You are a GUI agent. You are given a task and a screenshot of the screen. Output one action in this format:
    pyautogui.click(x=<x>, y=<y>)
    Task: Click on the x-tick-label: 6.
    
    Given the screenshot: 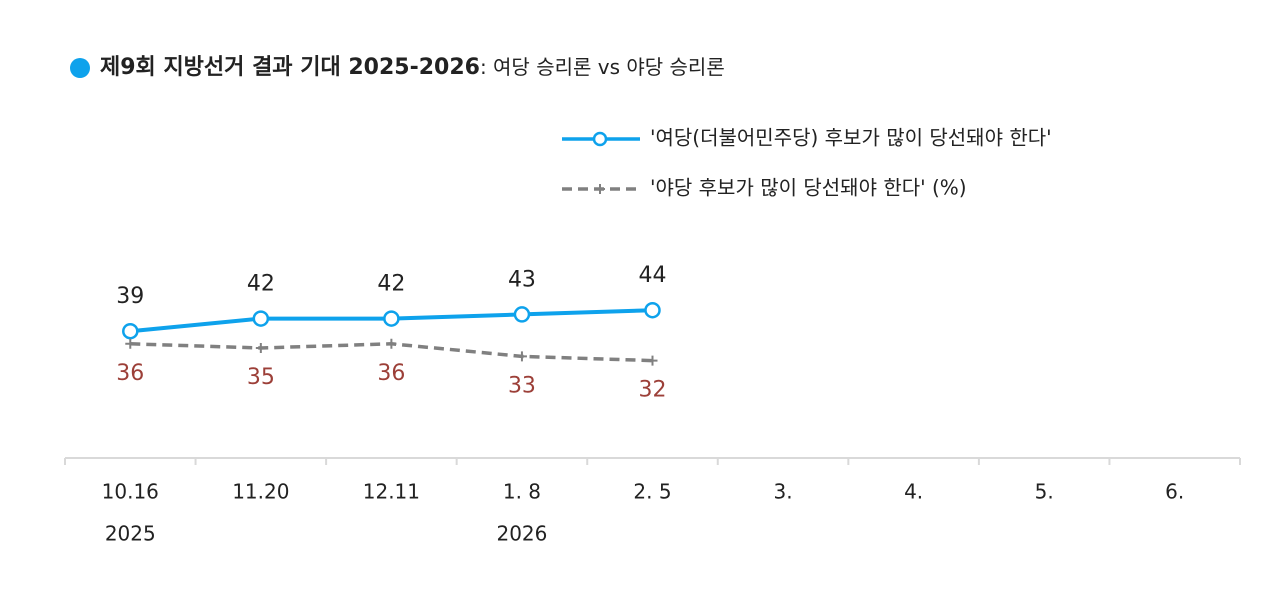 What is the action you would take?
    pyautogui.click(x=1174, y=492)
    